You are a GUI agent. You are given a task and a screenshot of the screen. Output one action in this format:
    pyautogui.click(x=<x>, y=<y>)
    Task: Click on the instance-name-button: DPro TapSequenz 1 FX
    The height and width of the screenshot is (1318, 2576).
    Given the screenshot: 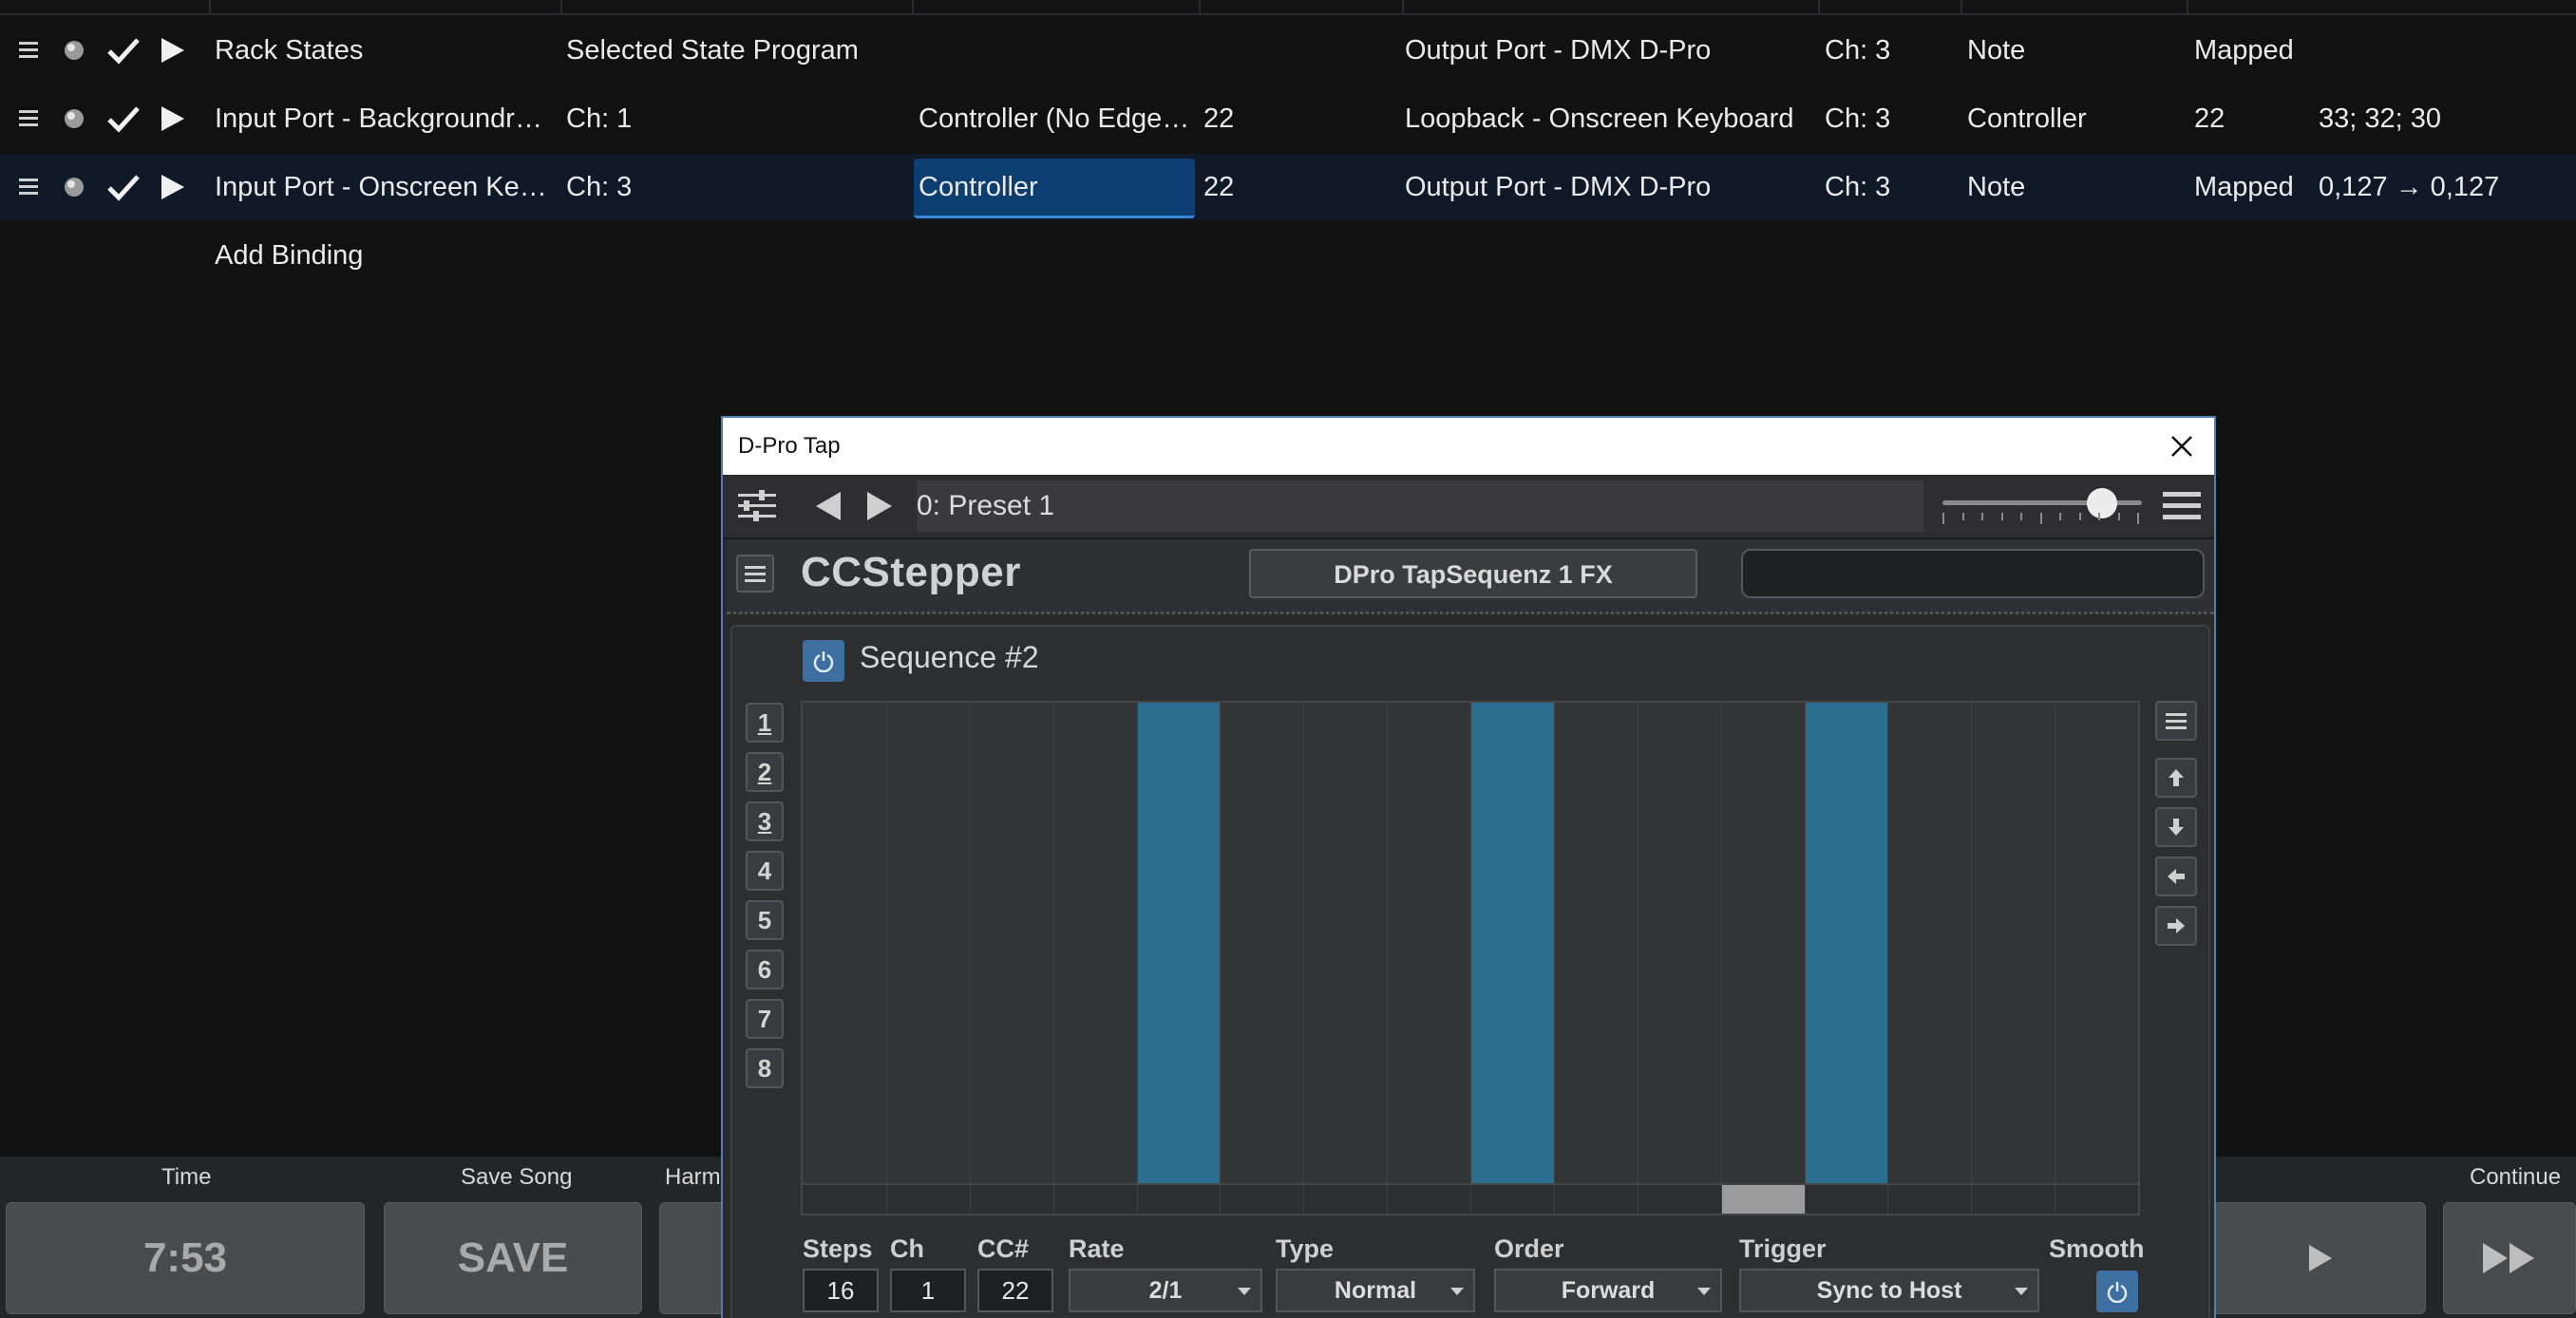 What is the action you would take?
    pyautogui.click(x=1473, y=573)
    